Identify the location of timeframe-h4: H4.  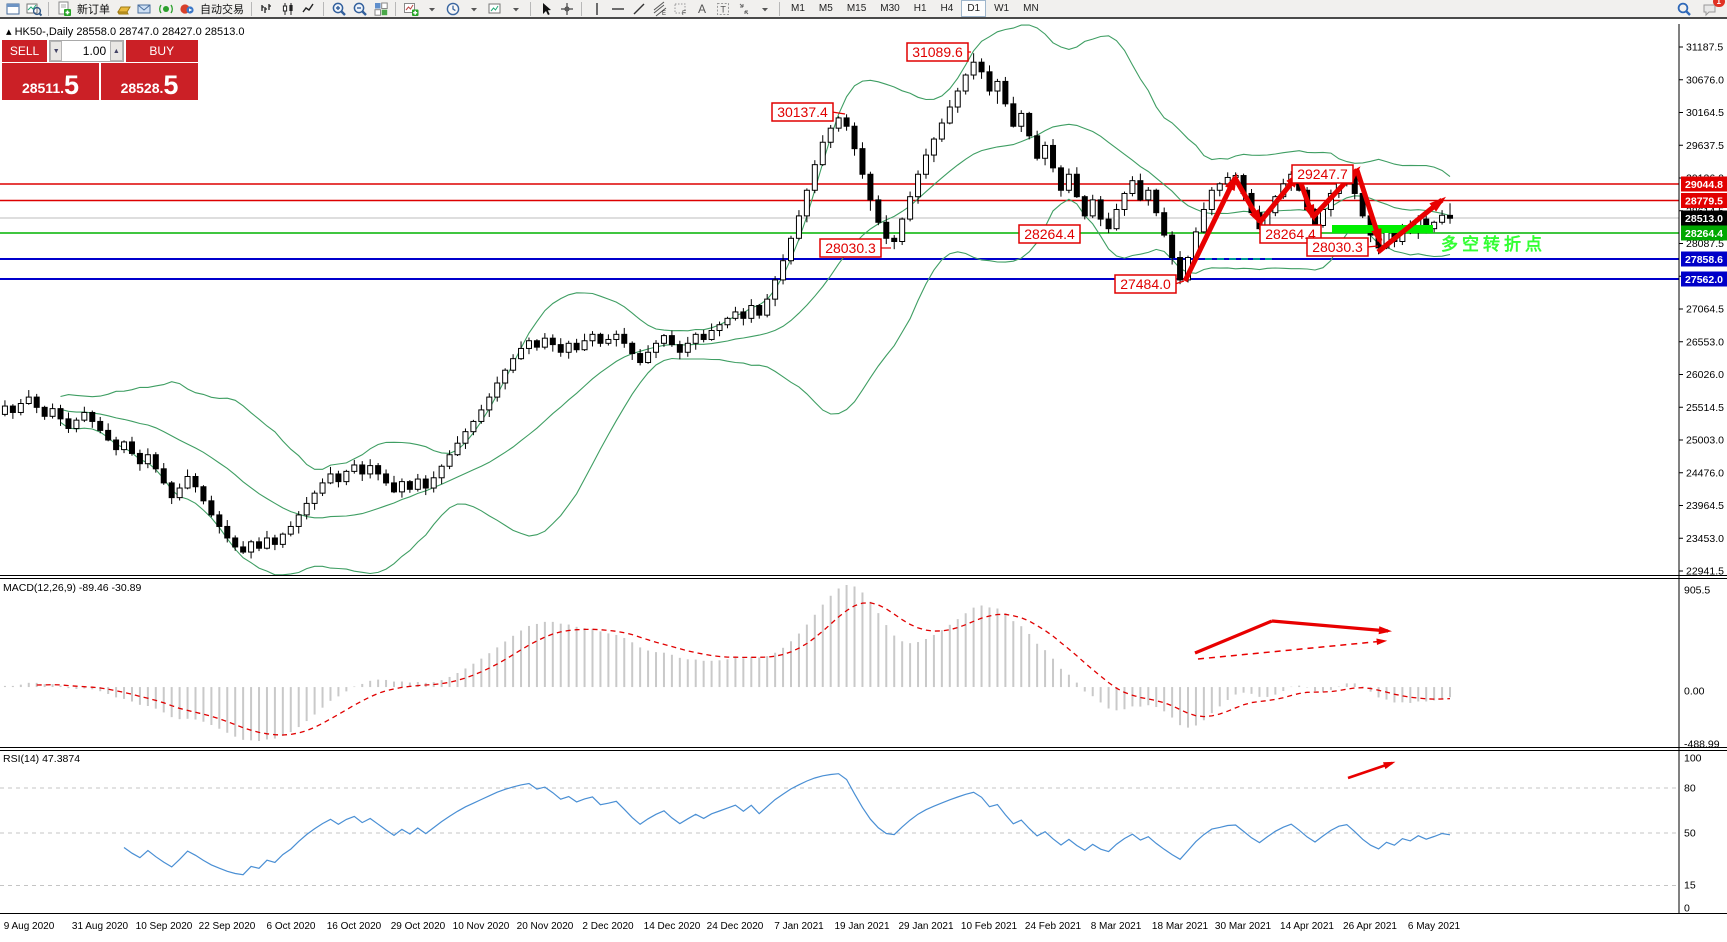
(947, 8).